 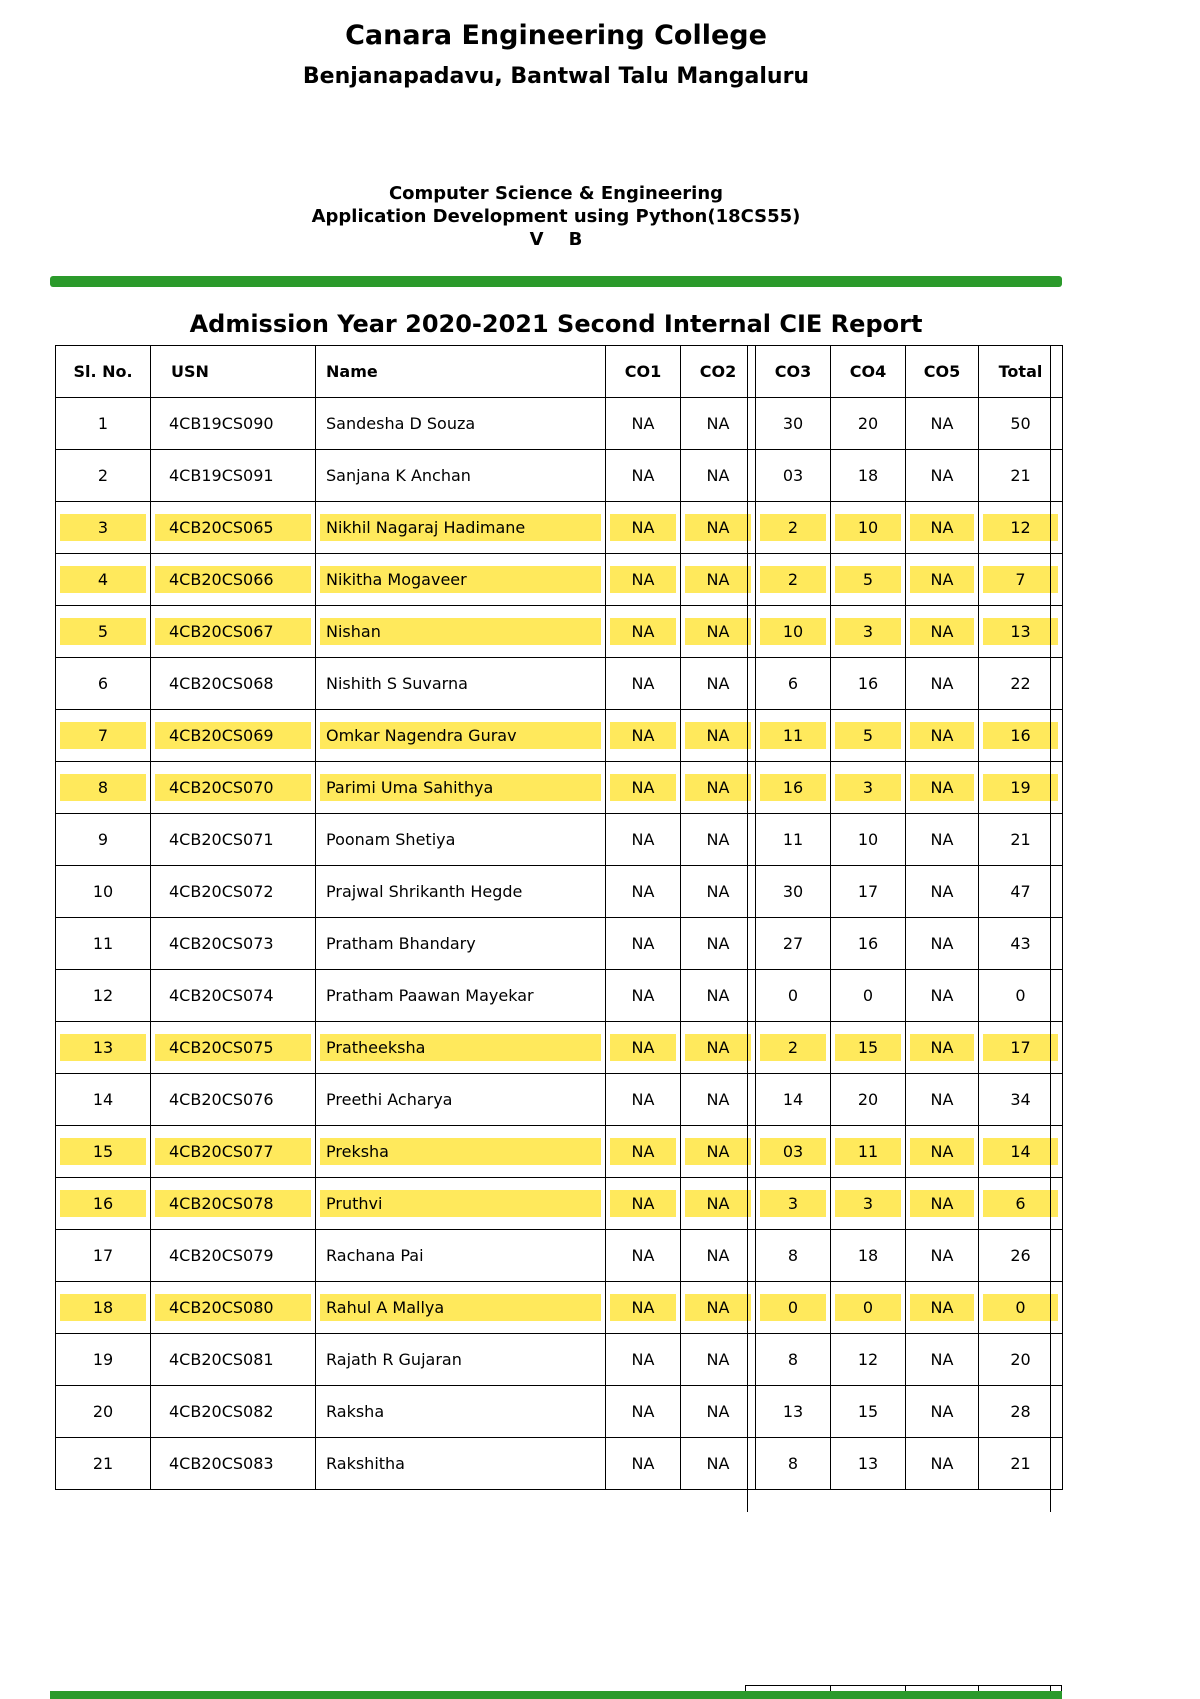 What do you see at coordinates (233, 1307) in the screenshot?
I see `table-cell: 4CB20CS080` at bounding box center [233, 1307].